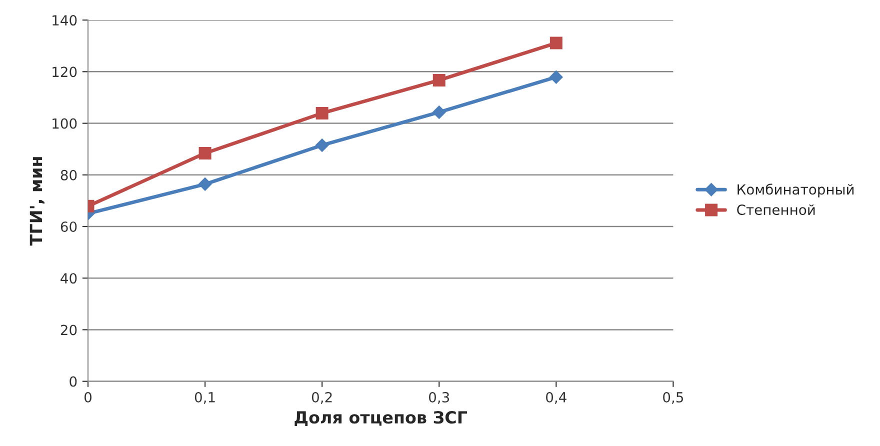 Image resolution: width=880 pixels, height=446 pixels. I want to click on y-tick-label: 40, so click(68, 278).